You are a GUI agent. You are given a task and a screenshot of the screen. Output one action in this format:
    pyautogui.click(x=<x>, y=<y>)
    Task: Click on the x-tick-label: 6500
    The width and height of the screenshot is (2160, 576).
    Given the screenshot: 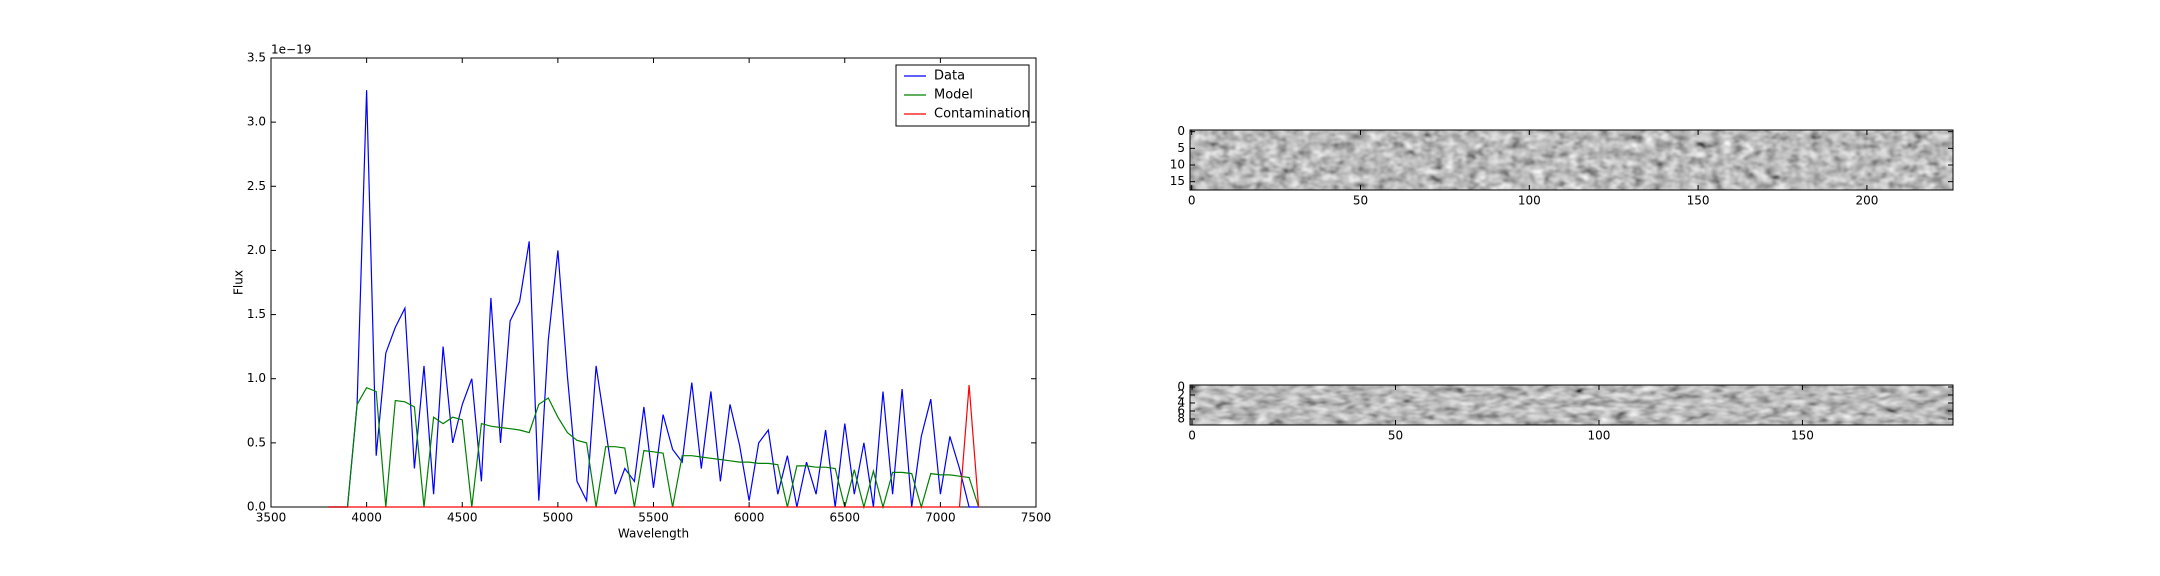 What is the action you would take?
    pyautogui.click(x=844, y=518)
    